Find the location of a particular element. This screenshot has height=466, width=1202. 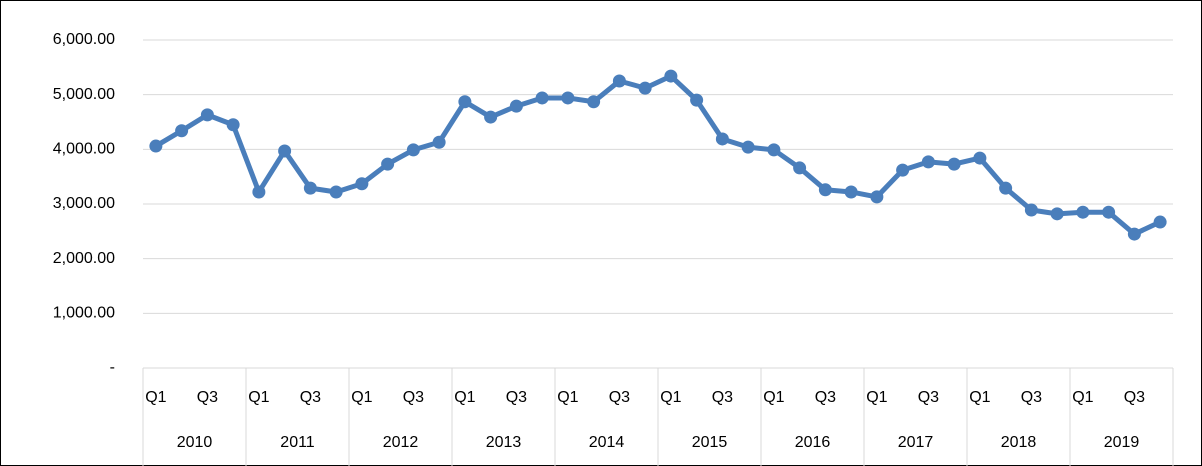

x-group-label: 2018 is located at coordinates (1019, 442).